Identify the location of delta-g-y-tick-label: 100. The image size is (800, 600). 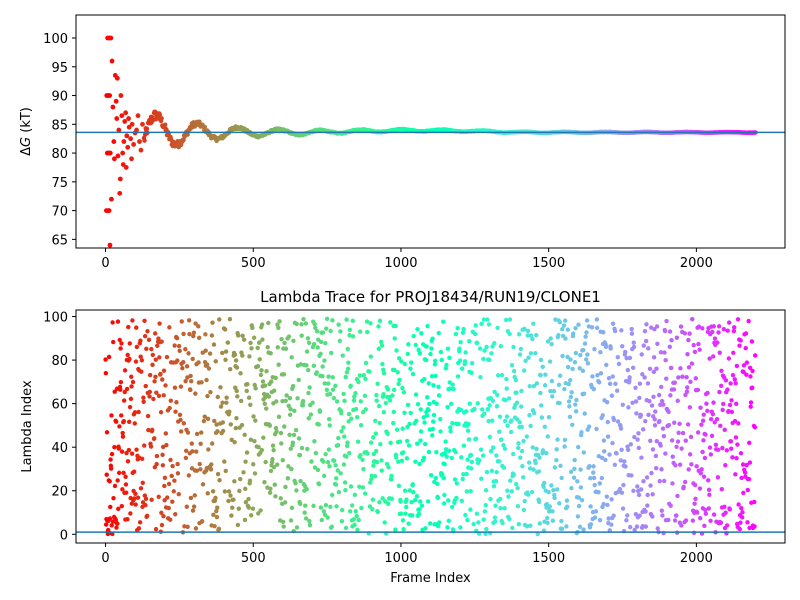
(55, 39).